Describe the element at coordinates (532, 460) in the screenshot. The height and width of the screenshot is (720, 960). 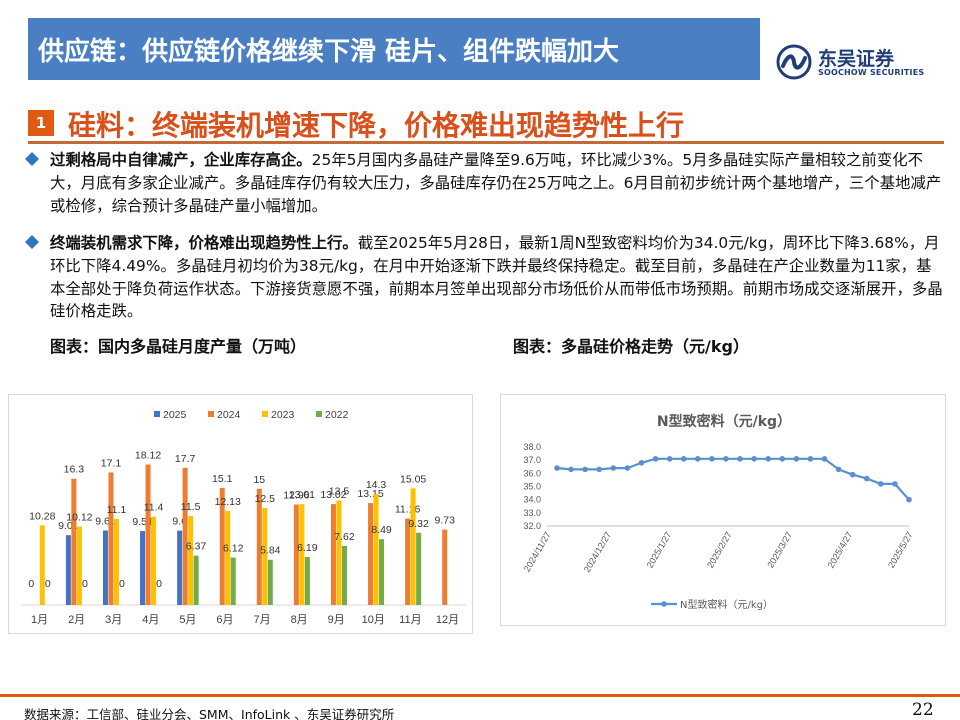
I see `y-tick-label: 37.0` at that location.